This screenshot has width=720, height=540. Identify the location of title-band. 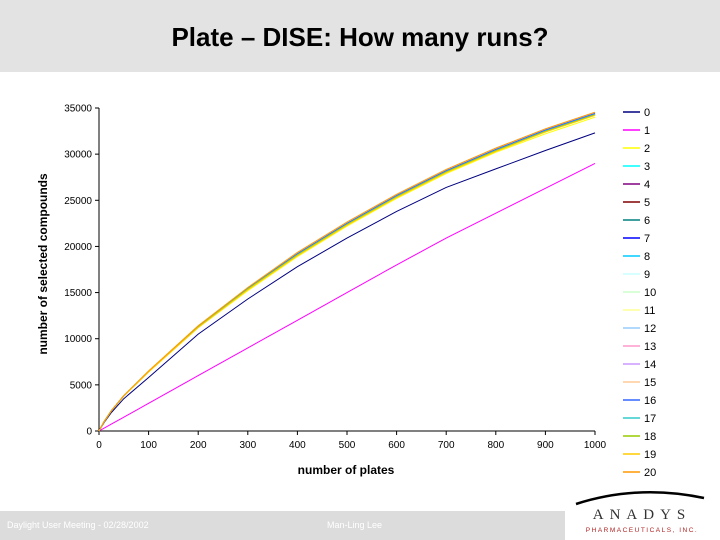
(360, 36).